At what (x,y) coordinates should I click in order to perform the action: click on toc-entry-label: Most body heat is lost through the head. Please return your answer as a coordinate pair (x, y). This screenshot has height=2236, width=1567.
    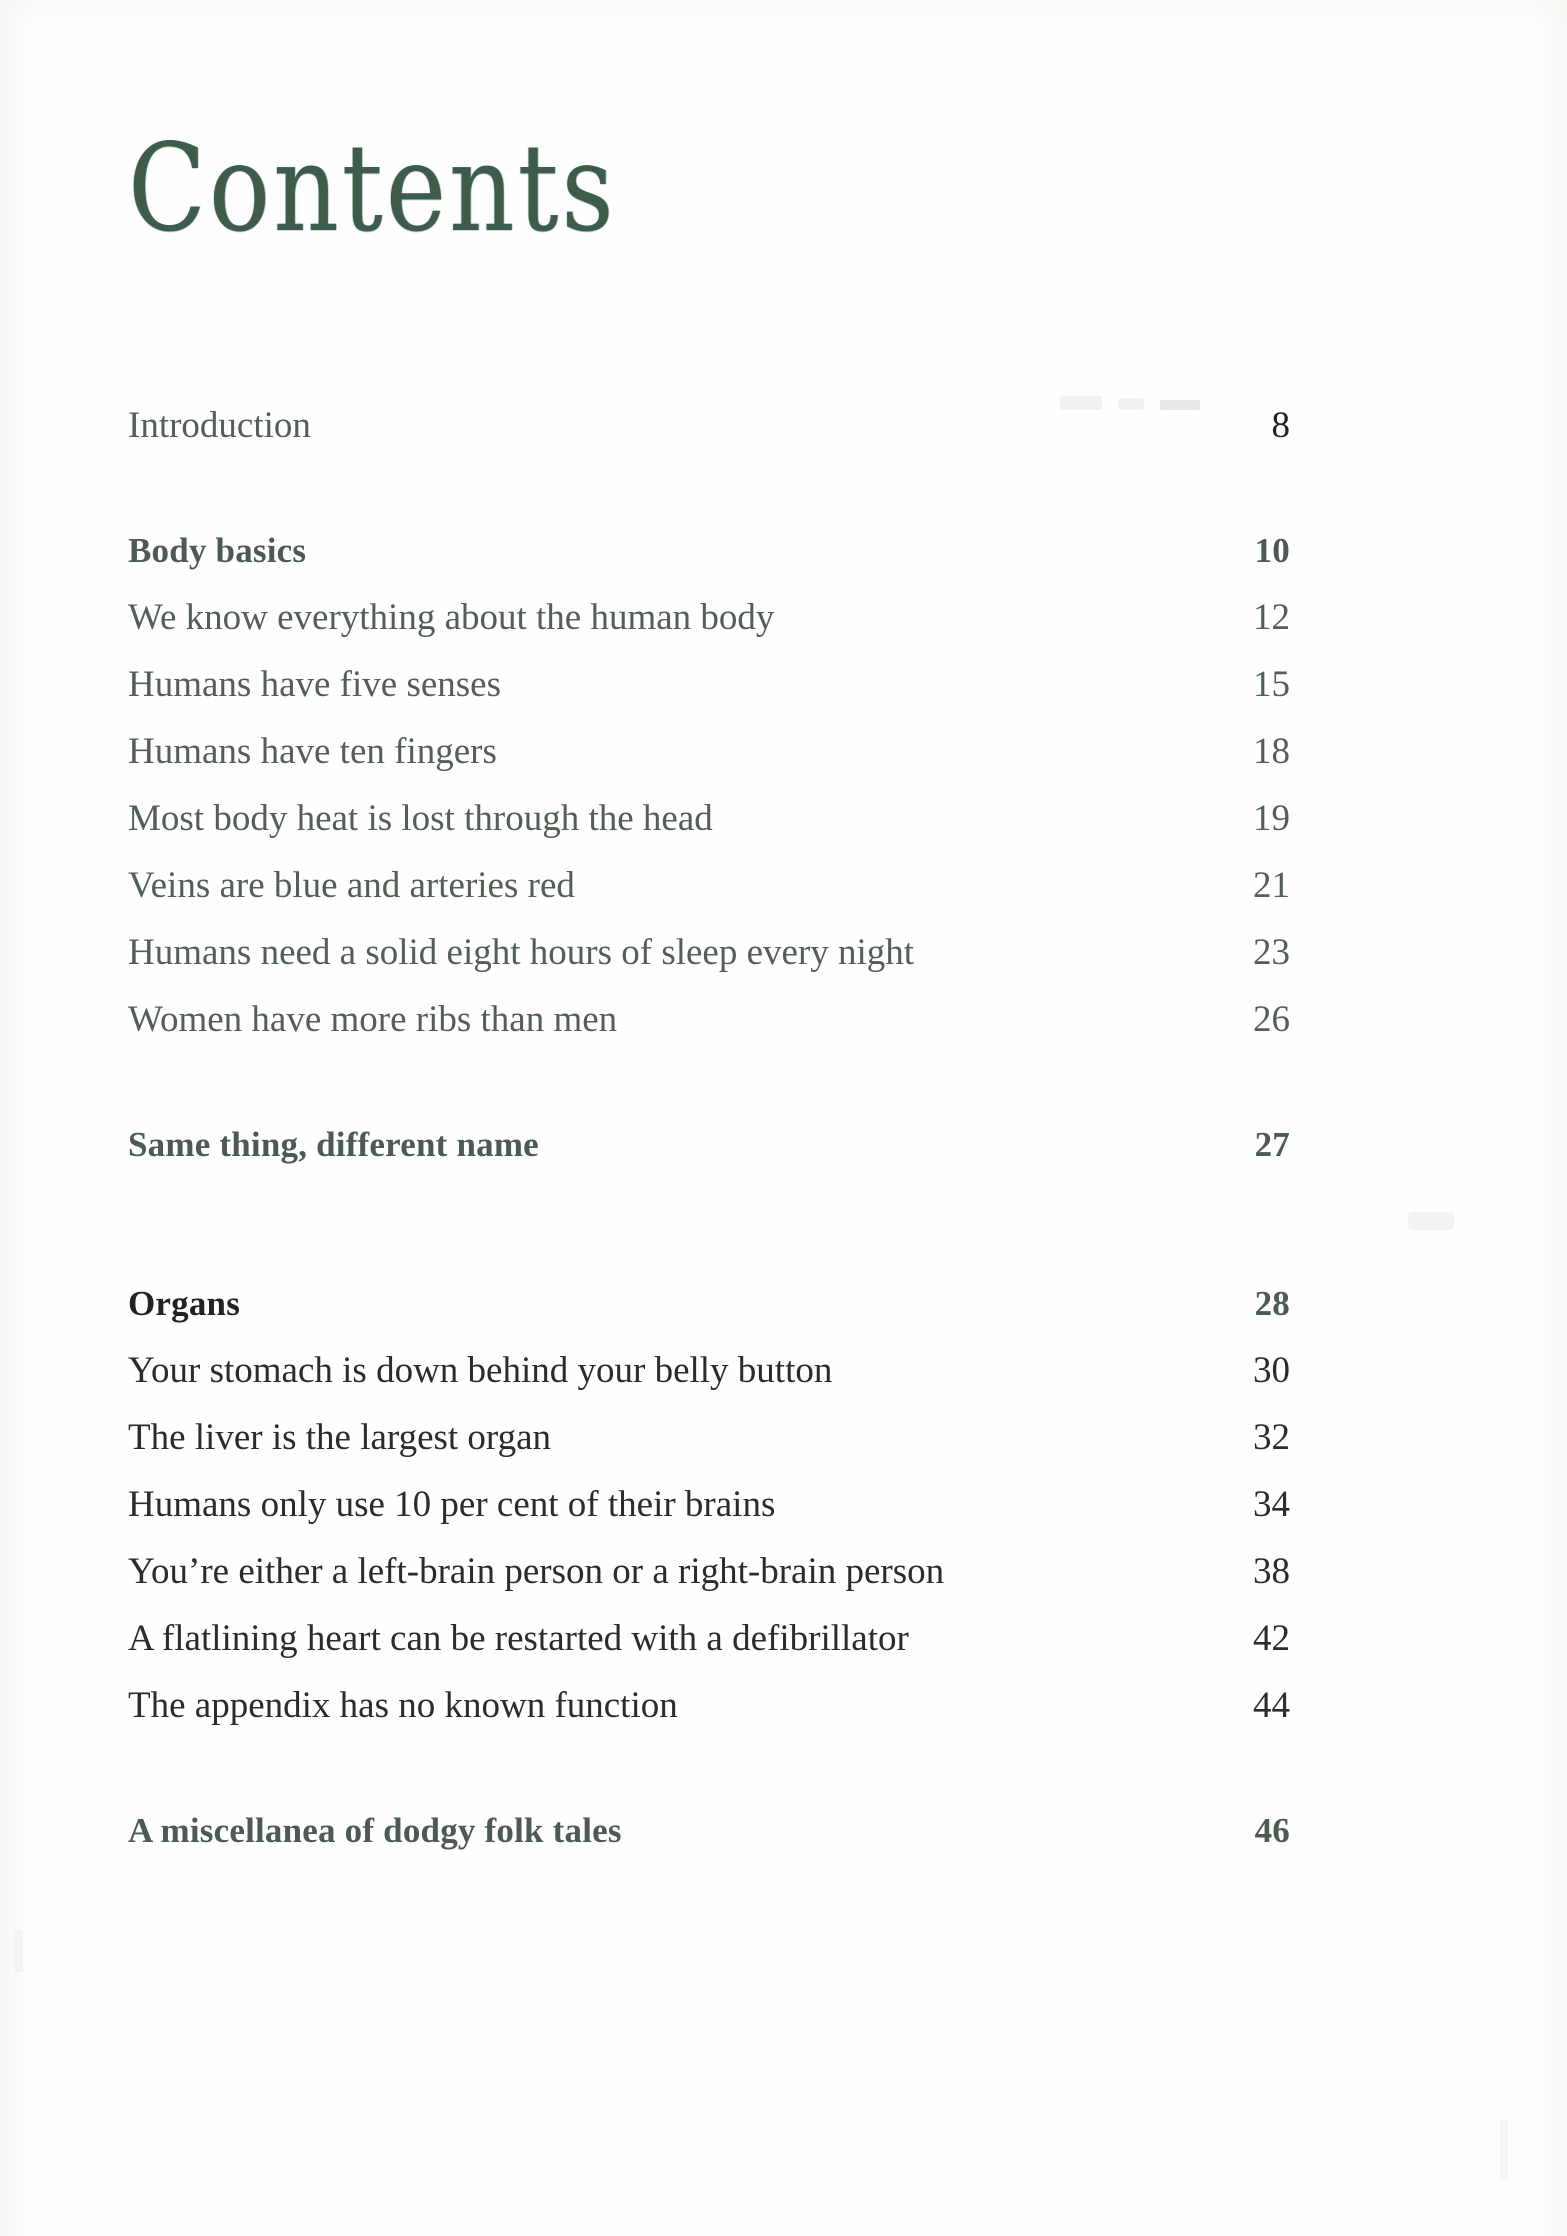
    Looking at the image, I should click on (420, 818).